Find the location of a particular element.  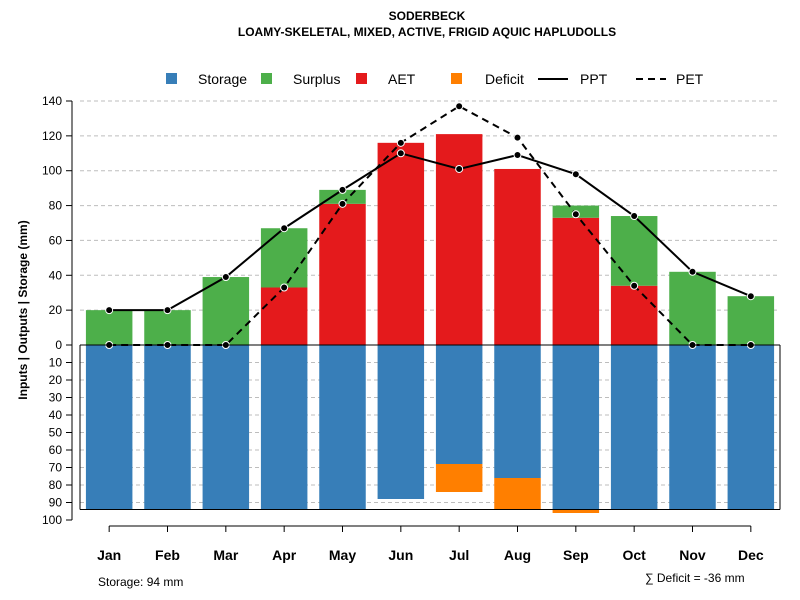

legend-pet-label: PET is located at coordinates (690, 79).